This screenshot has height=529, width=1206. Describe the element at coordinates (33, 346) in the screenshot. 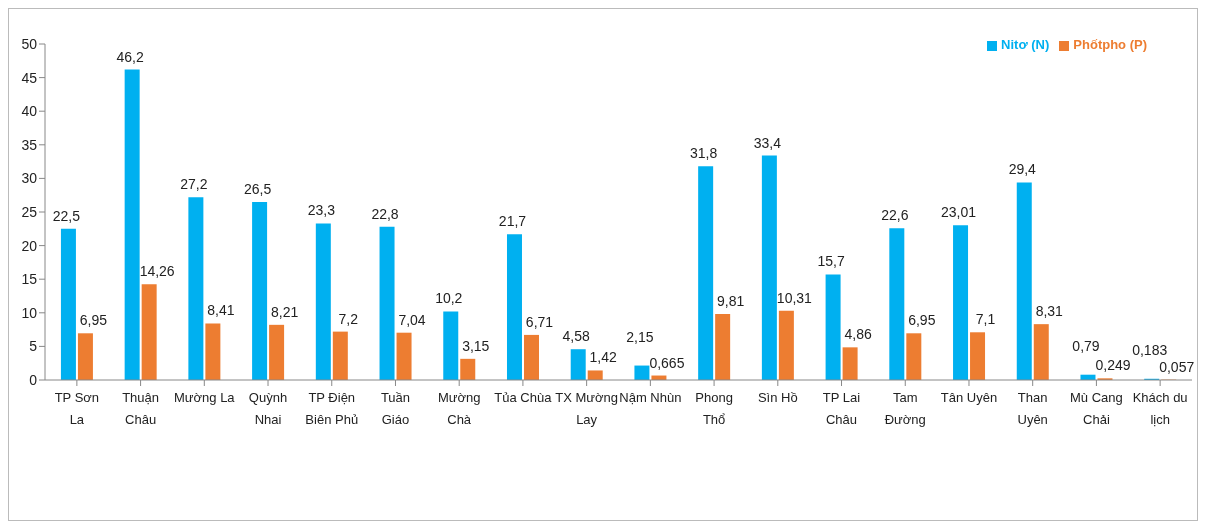

I see `y-tick-label: 5` at that location.